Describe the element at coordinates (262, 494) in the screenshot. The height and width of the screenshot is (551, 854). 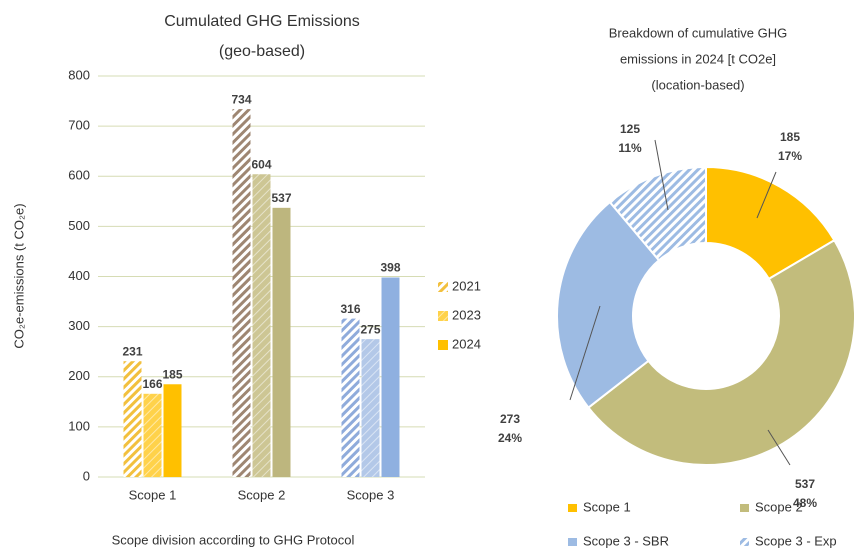
I see `x-tick-label: Scope 2` at that location.